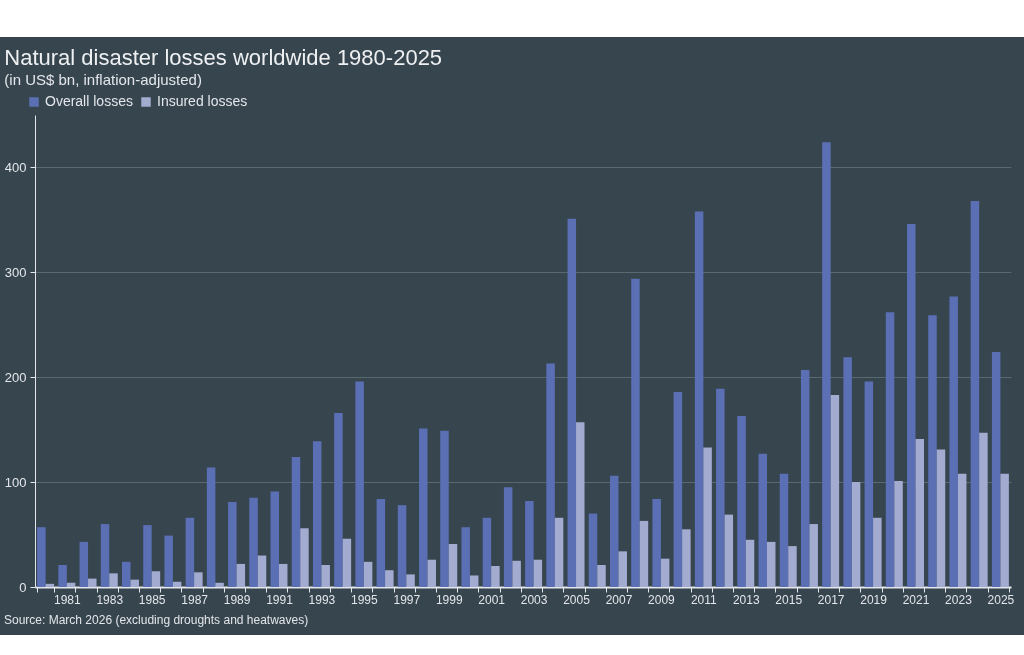 Image resolution: width=1024 pixels, height=655 pixels. What do you see at coordinates (280, 599) in the screenshot?
I see `x-tick-label: 1991` at bounding box center [280, 599].